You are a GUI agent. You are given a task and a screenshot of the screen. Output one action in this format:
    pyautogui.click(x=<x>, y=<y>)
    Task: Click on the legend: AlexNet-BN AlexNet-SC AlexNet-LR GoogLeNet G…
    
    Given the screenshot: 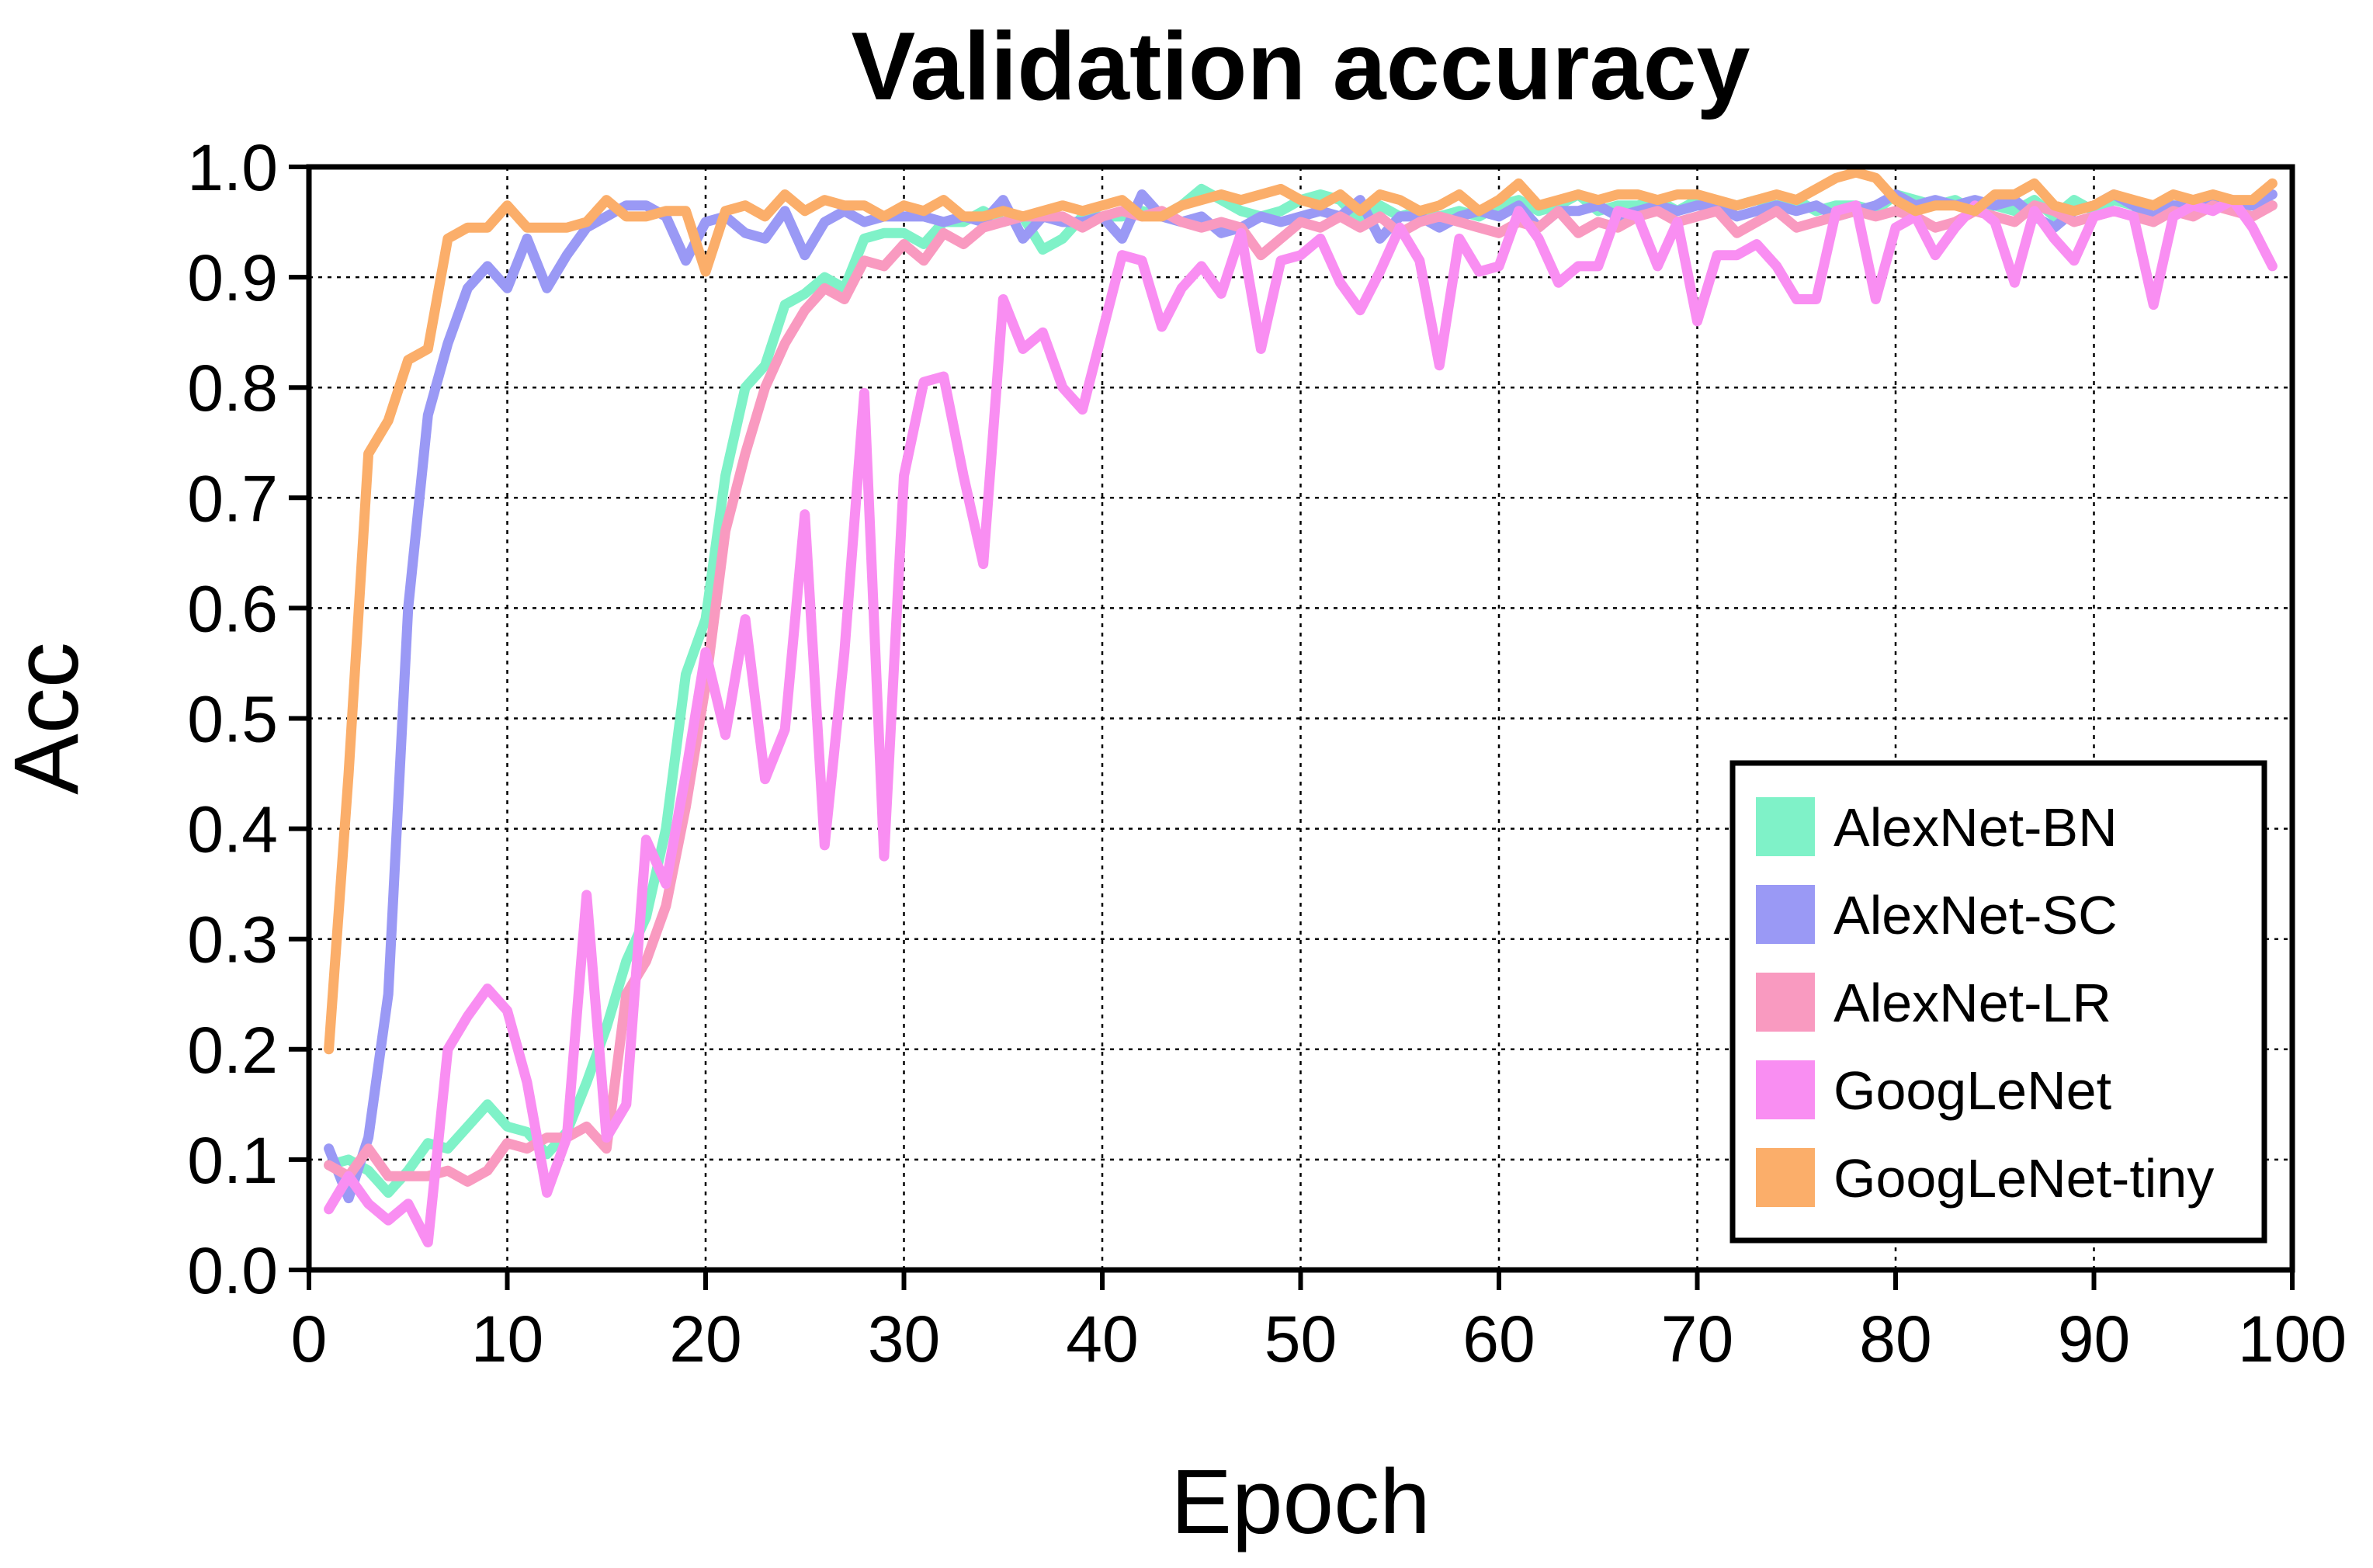 What is the action you would take?
    pyautogui.click(x=1998, y=1002)
    